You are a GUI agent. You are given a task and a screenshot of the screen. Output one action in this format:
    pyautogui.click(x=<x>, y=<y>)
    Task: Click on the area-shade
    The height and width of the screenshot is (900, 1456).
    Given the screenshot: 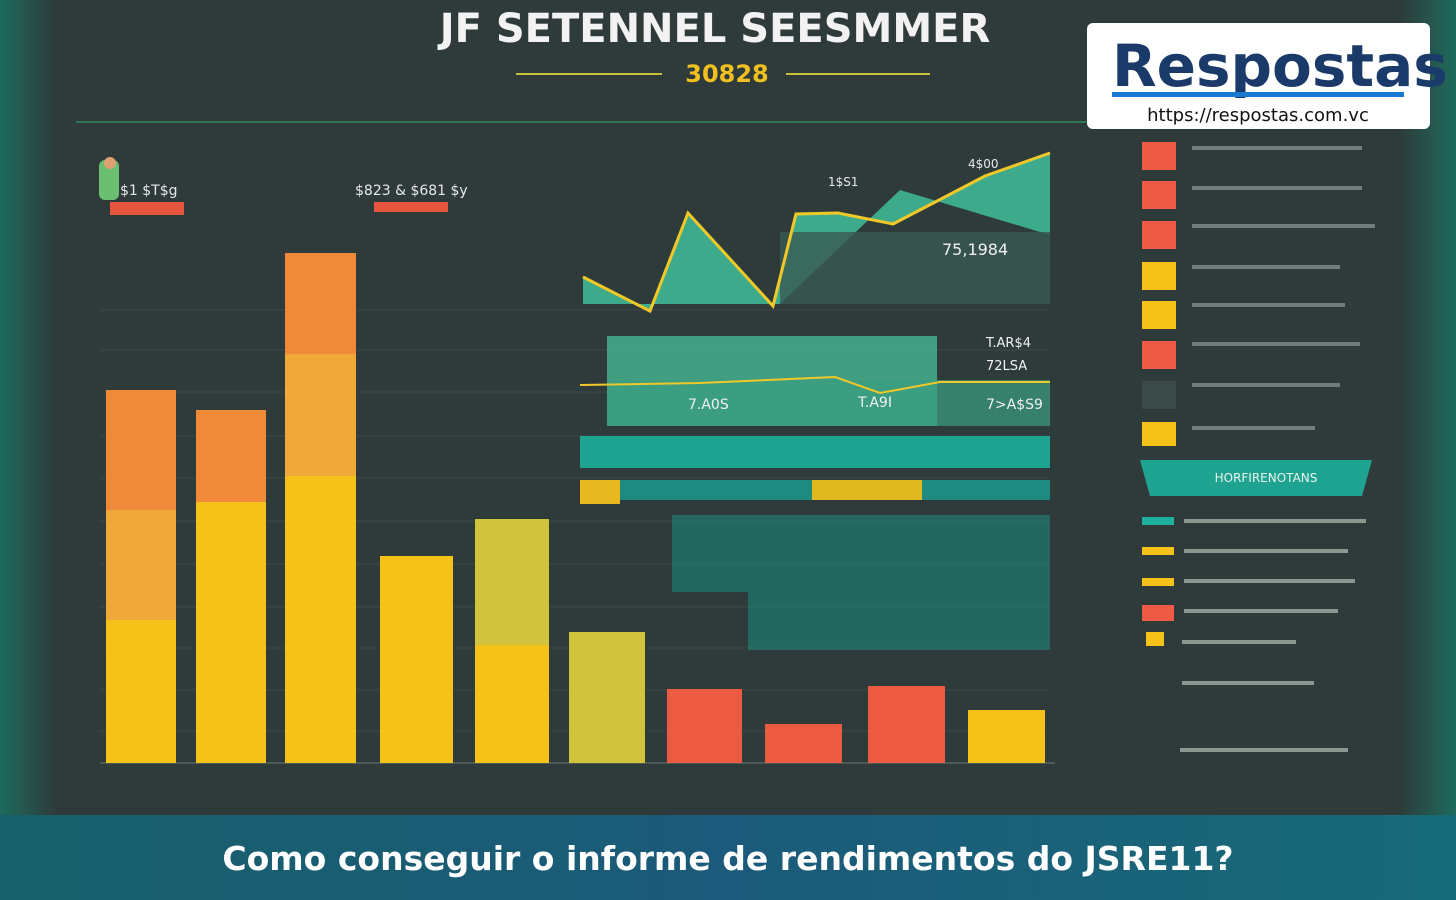 What is the action you would take?
    pyautogui.click(x=915, y=268)
    